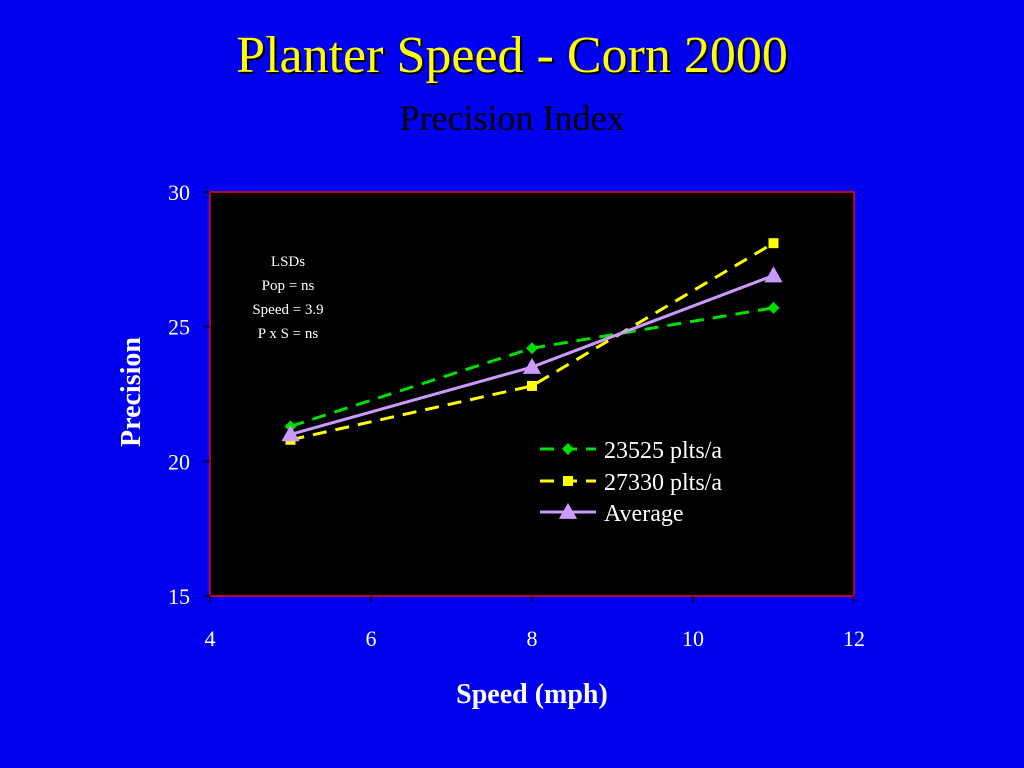 The image size is (1024, 768). What do you see at coordinates (663, 451) in the screenshot?
I see `legend-label: 23525 plts/a` at bounding box center [663, 451].